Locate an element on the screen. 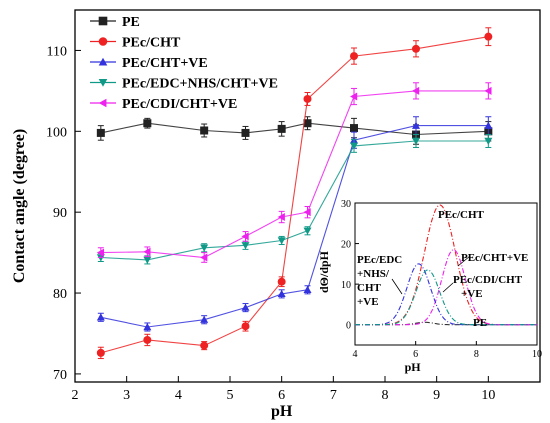 The height and width of the screenshot is (423, 550). series-pe is located at coordinates (294, 130).